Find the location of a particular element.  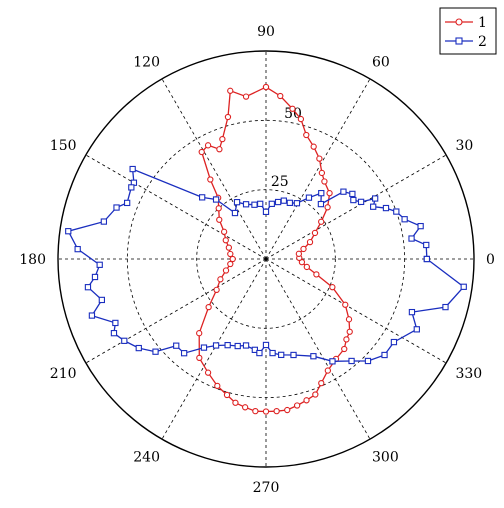

legend: 12 is located at coordinates (468, 31).